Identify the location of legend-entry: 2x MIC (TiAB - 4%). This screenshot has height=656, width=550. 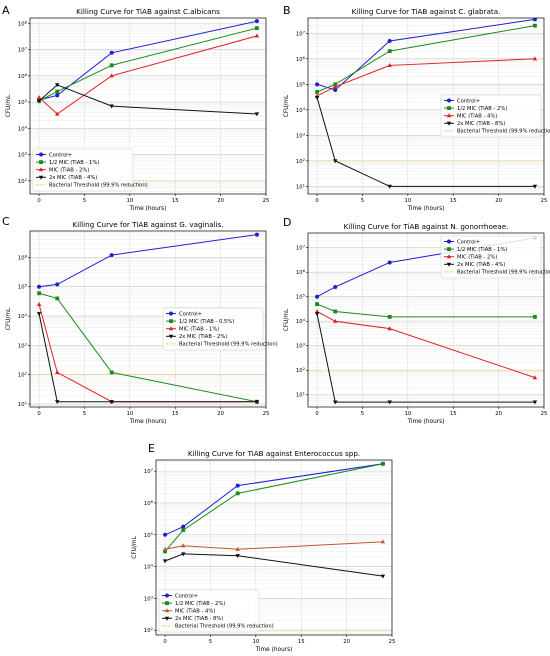
(73, 178).